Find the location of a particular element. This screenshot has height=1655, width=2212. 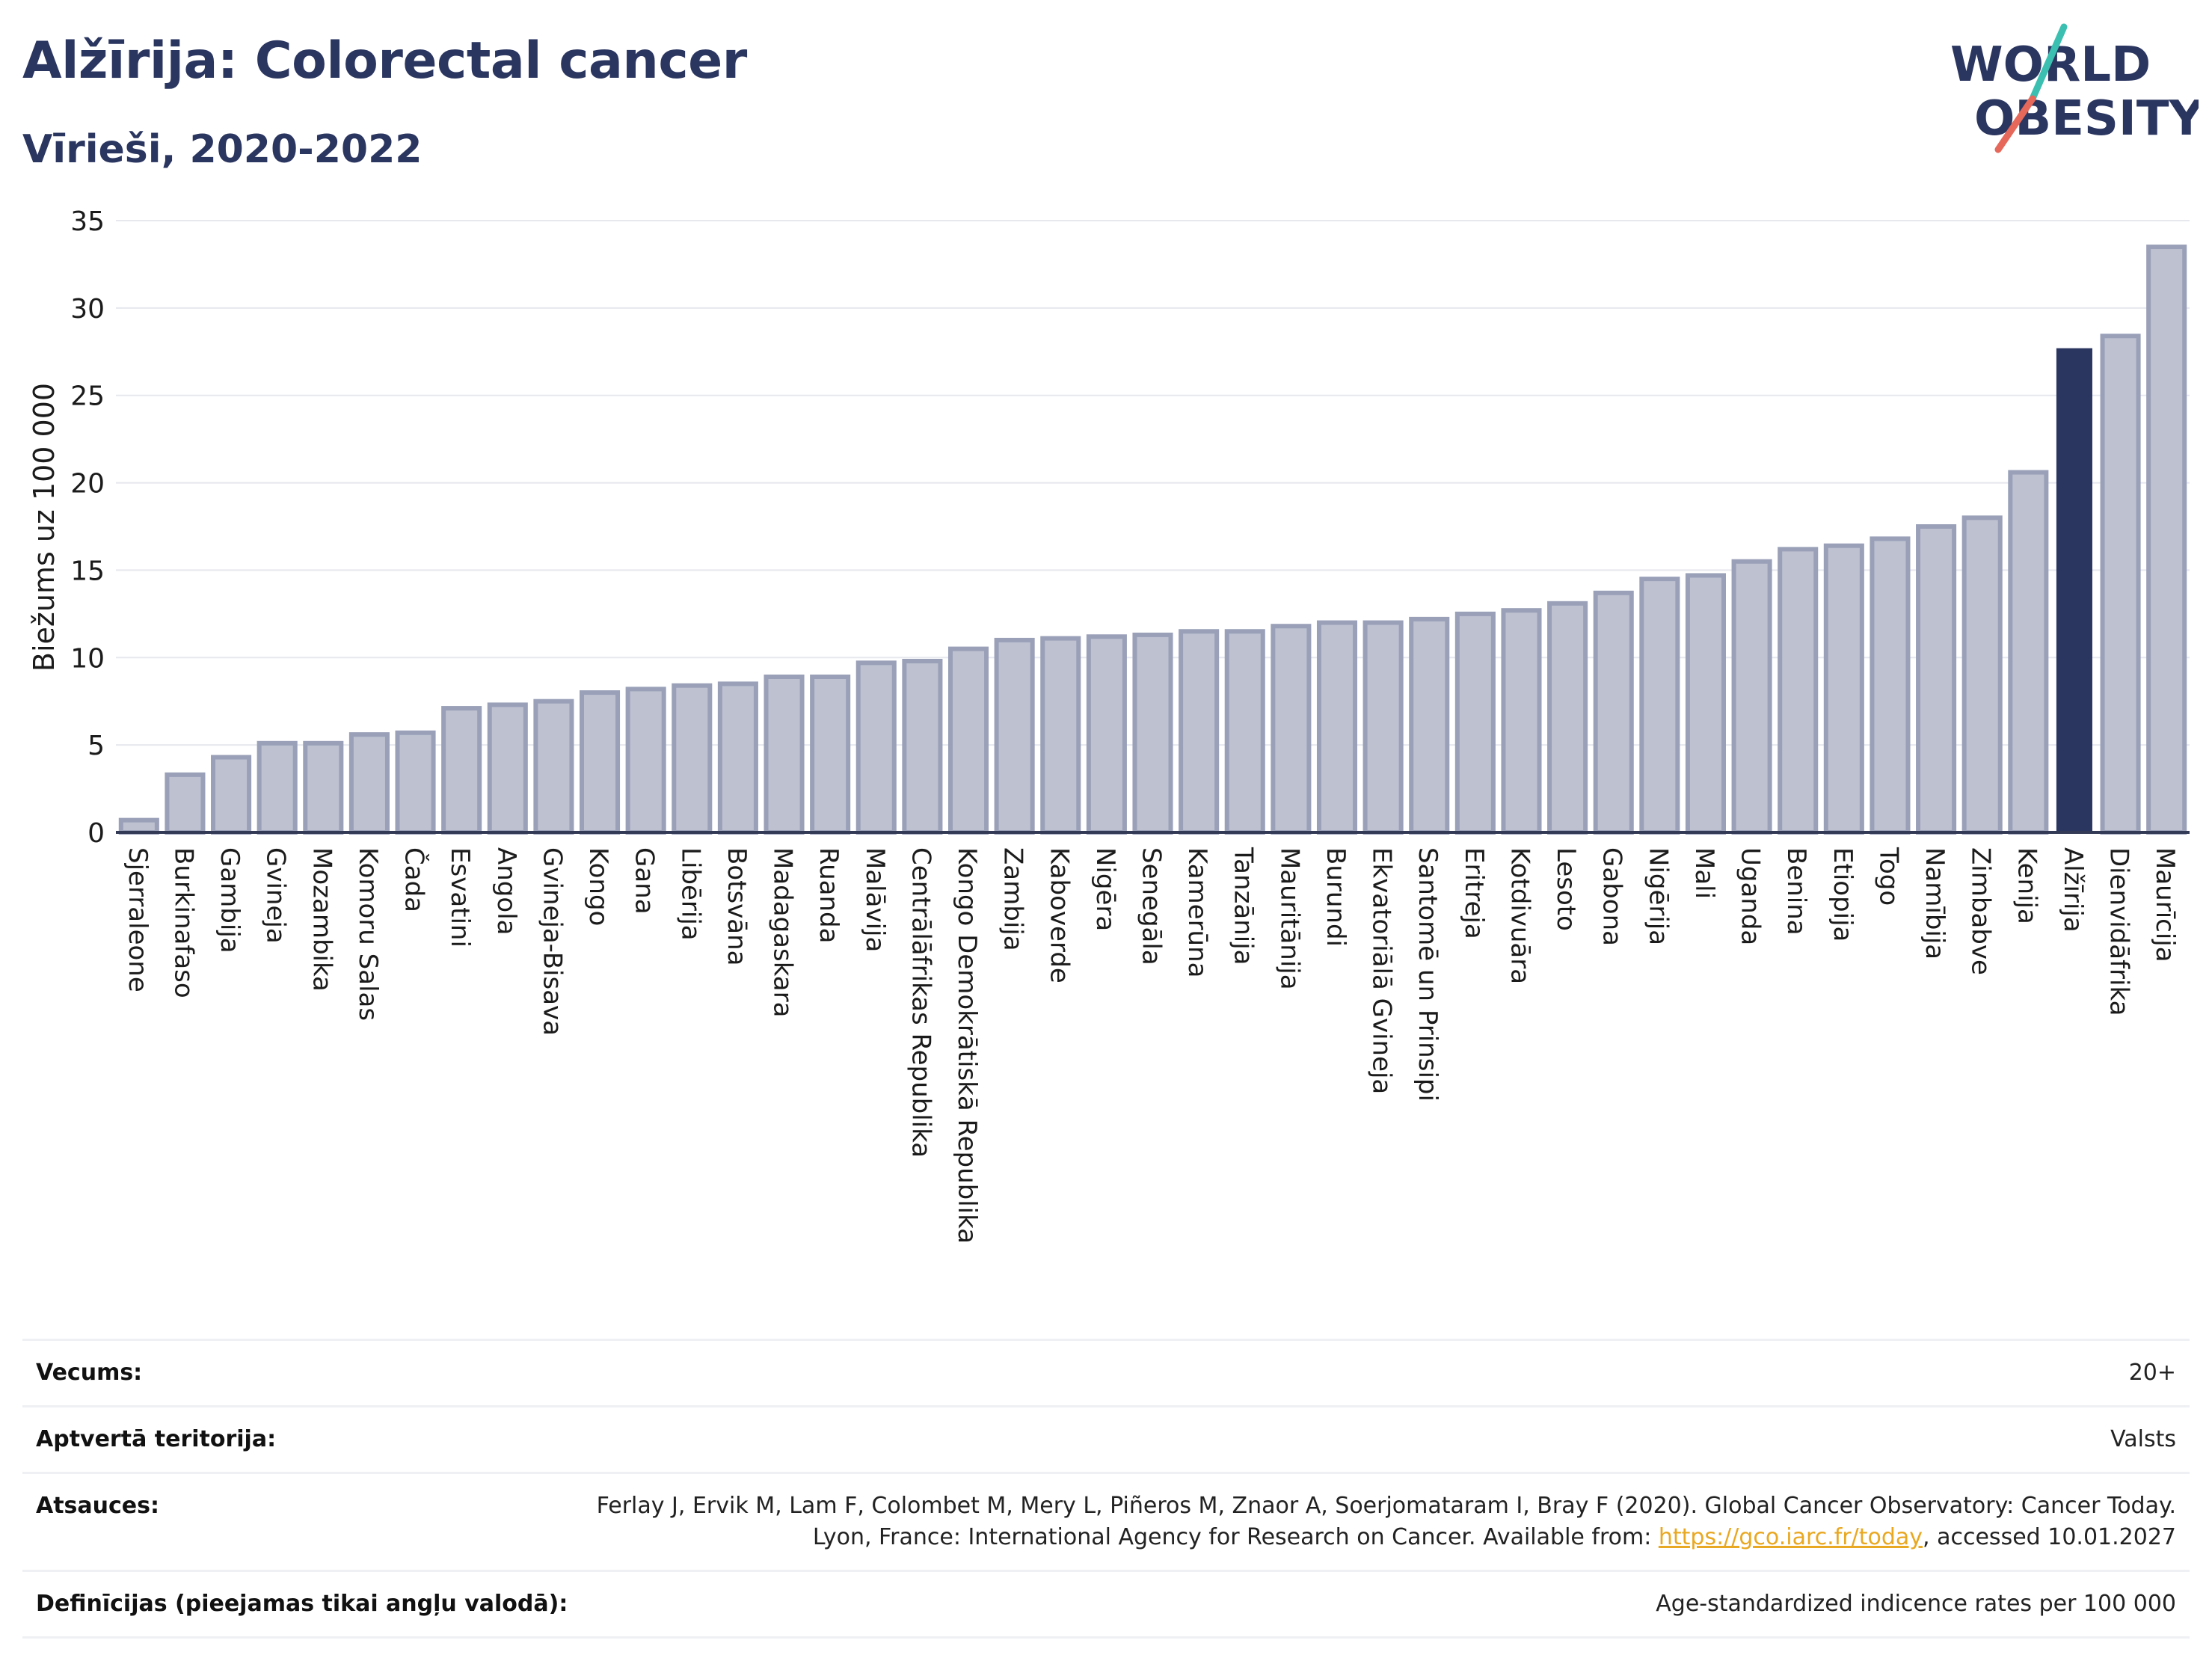

meta-row-coverage: Aptvertā teritorija: Valsts is located at coordinates (1106, 1440).